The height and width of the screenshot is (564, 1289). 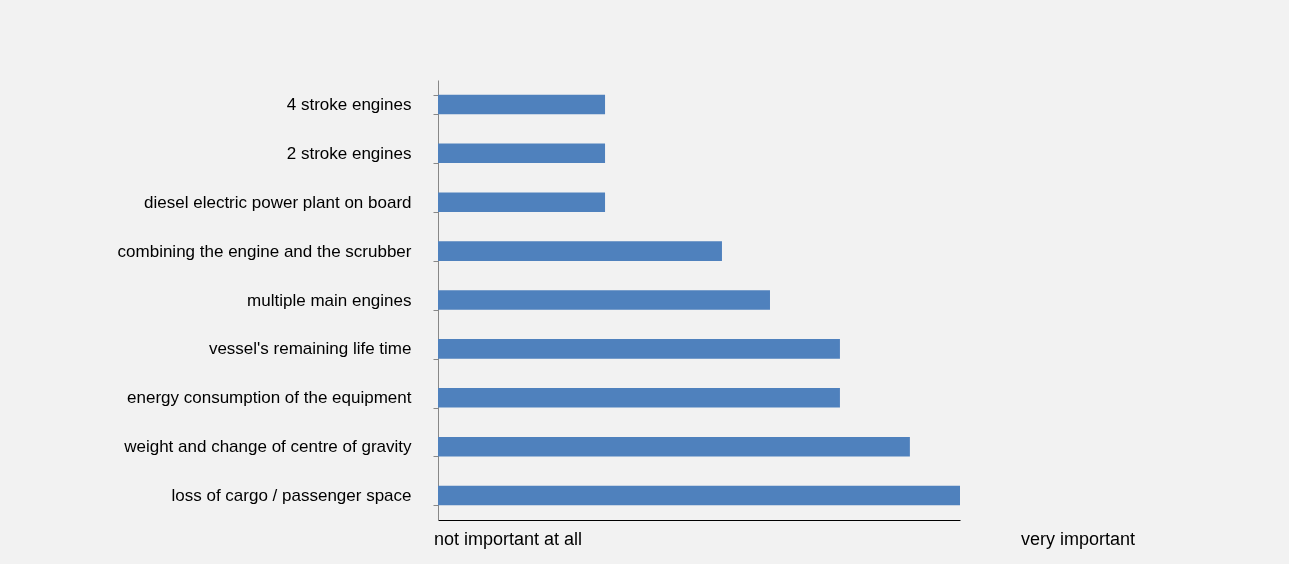 What do you see at coordinates (269, 398) in the screenshot?
I see `y-tick-label: energy consumption of the equipment` at bounding box center [269, 398].